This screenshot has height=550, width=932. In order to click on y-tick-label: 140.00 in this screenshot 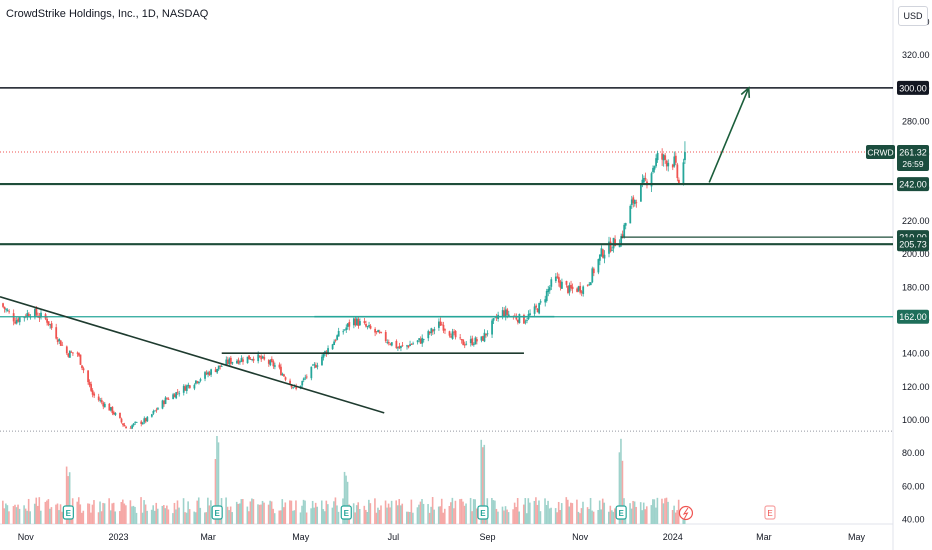, I will do `click(916, 354)`.